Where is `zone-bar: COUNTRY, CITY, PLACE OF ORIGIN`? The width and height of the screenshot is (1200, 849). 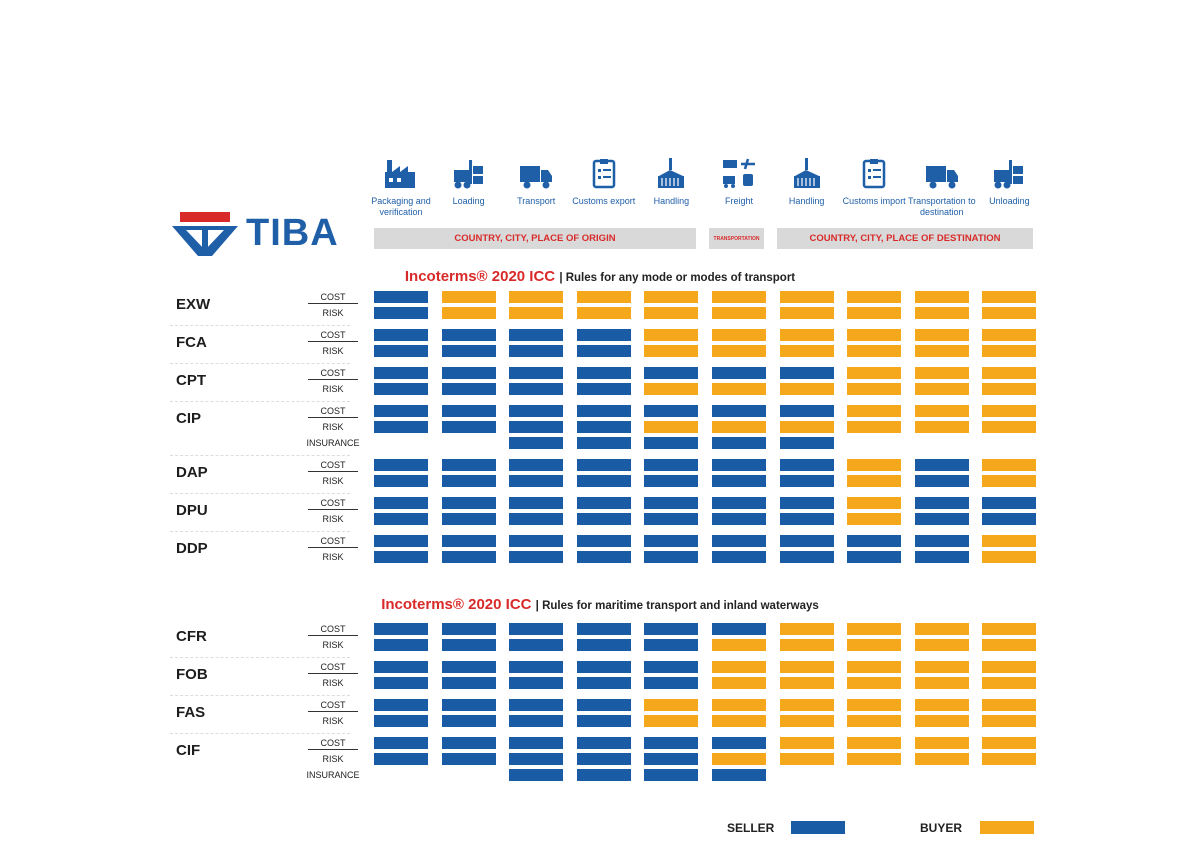 zone-bar: COUNTRY, CITY, PLACE OF ORIGIN is located at coordinates (535, 238).